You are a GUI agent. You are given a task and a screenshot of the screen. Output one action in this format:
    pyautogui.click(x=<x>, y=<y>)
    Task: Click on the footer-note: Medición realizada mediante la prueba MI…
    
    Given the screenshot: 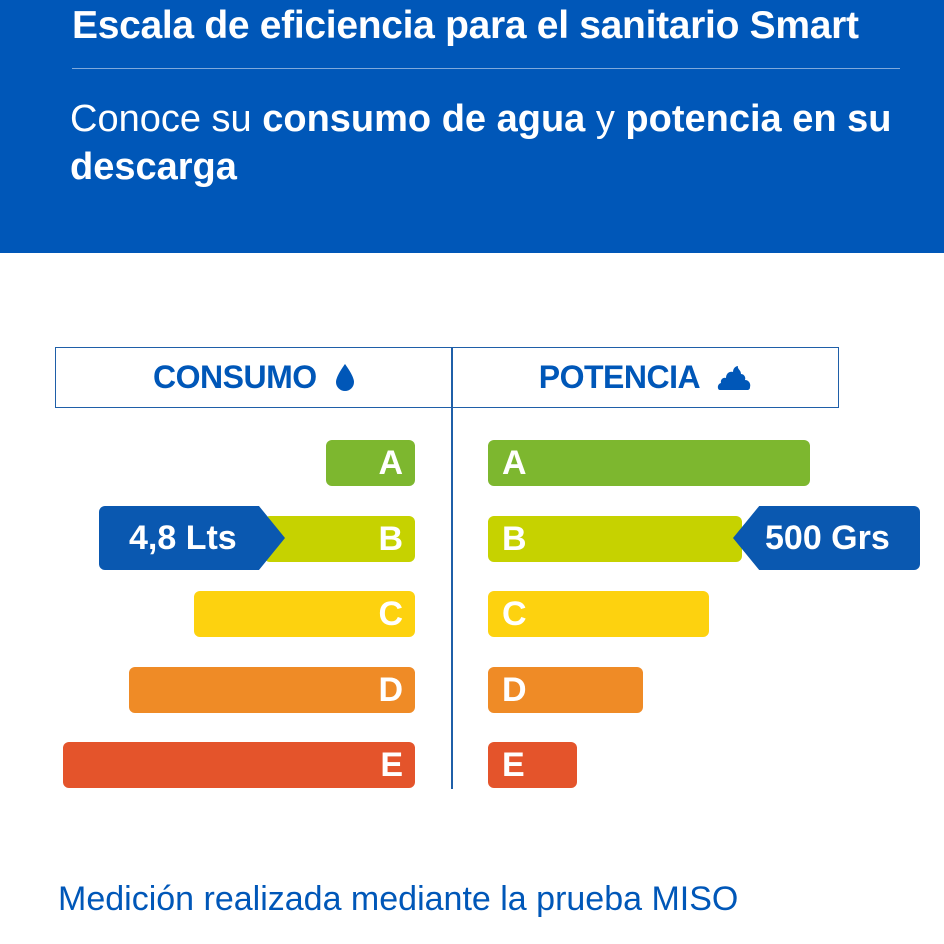 What is the action you would take?
    pyautogui.click(x=398, y=899)
    